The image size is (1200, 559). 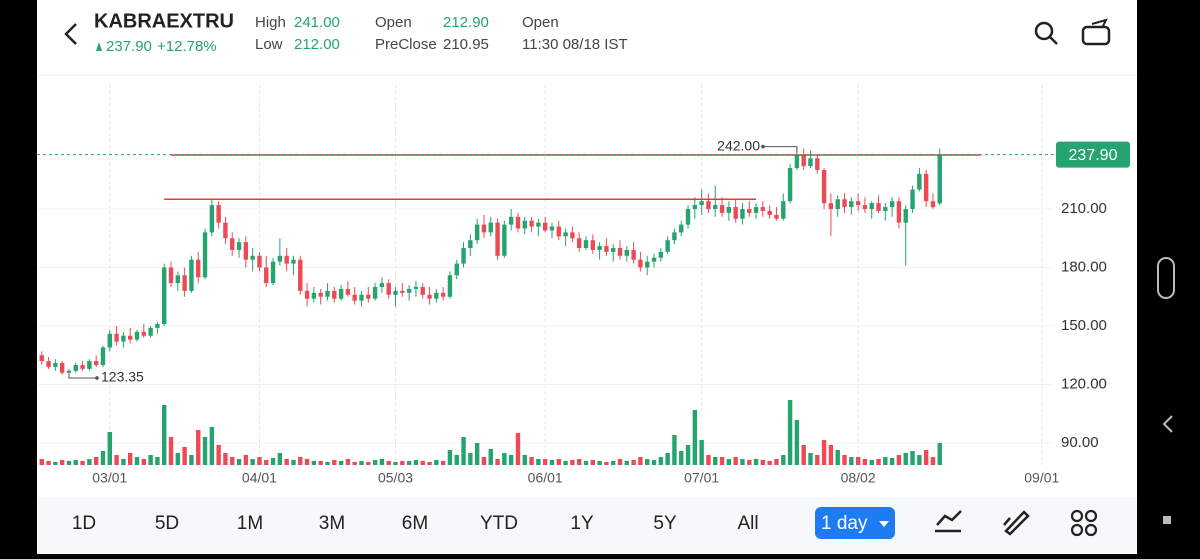 What do you see at coordinates (250, 523) in the screenshot?
I see `range-button: 1M` at bounding box center [250, 523].